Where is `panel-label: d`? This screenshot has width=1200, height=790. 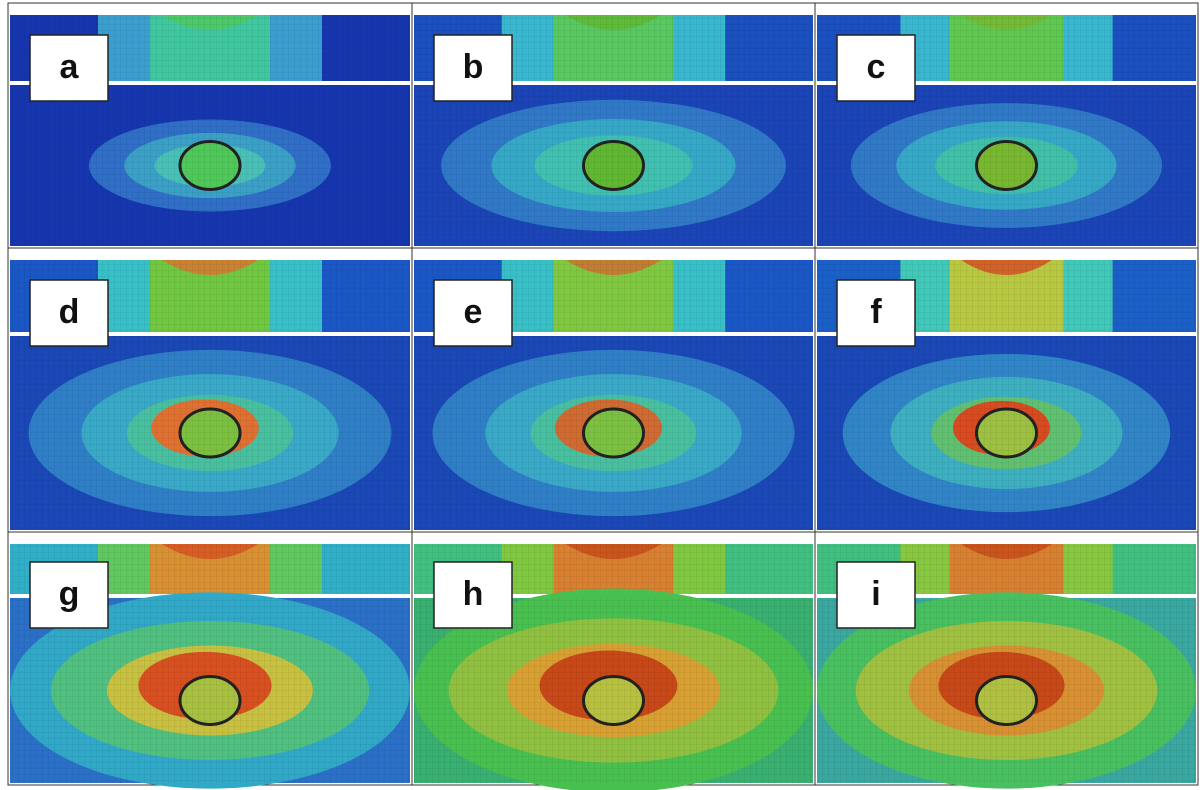
panel-label: d is located at coordinates (69, 312).